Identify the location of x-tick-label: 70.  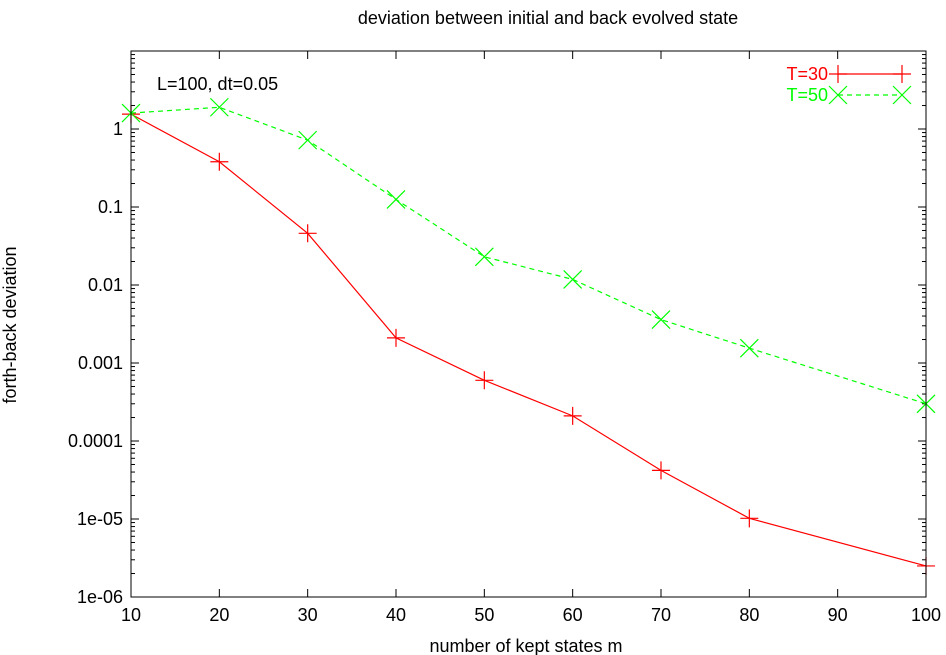
(661, 615).